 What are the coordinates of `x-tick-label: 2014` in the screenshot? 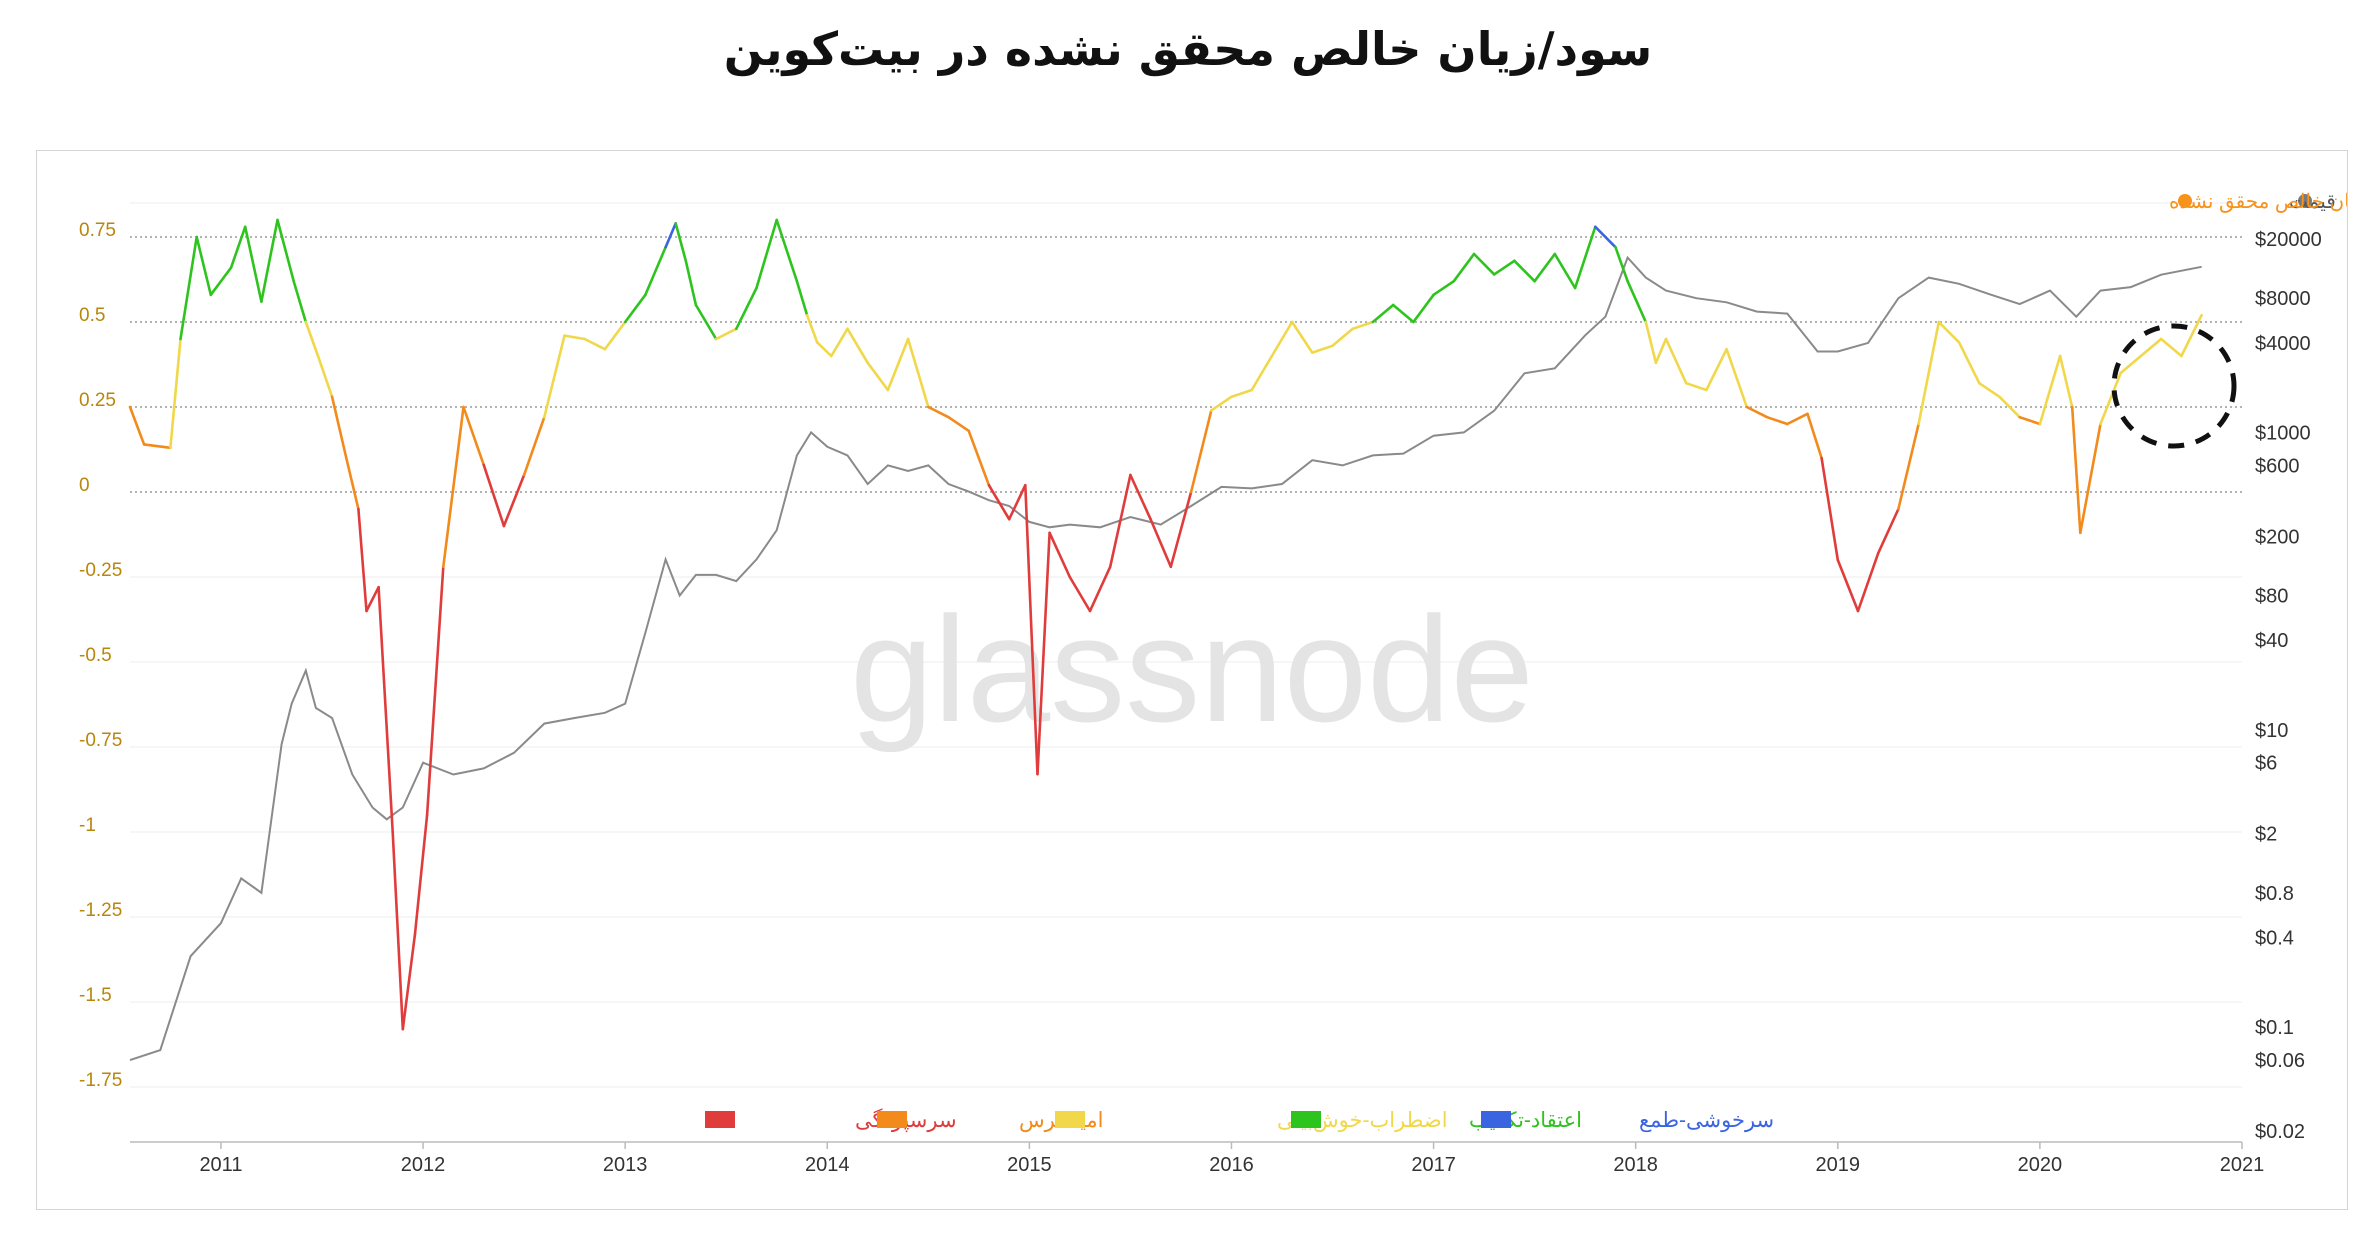 It's located at (827, 1165).